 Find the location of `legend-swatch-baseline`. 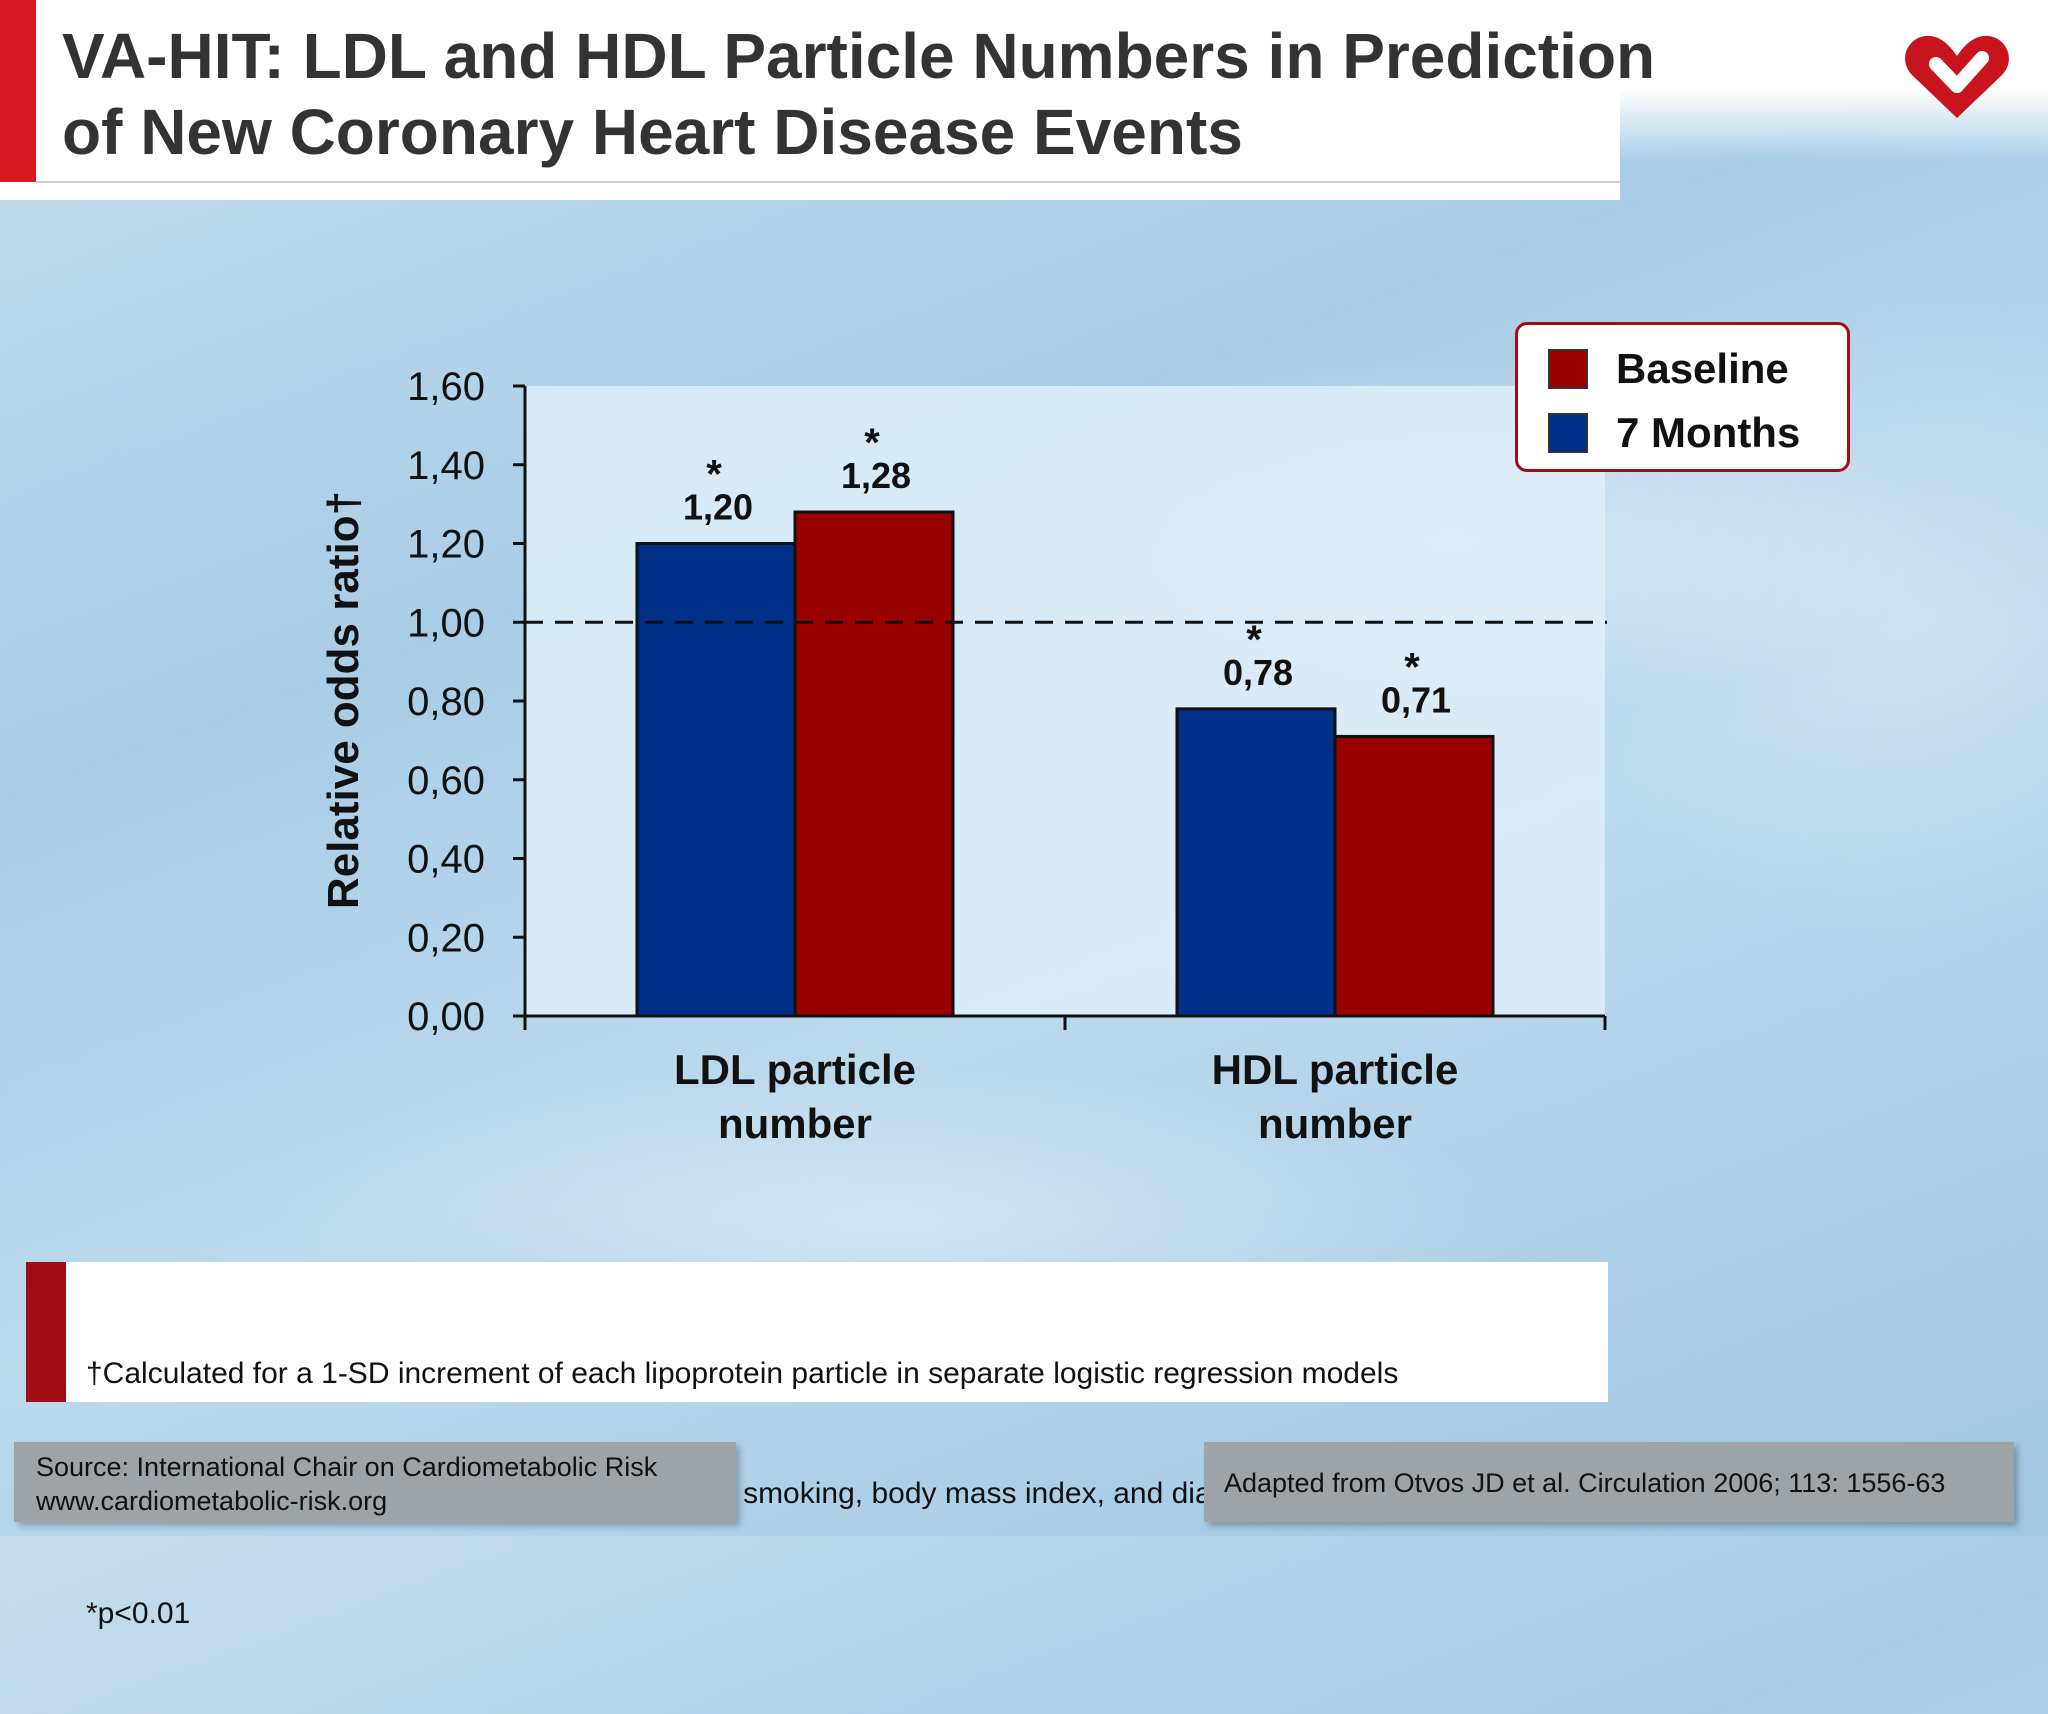

legend-swatch-baseline is located at coordinates (1568, 369).